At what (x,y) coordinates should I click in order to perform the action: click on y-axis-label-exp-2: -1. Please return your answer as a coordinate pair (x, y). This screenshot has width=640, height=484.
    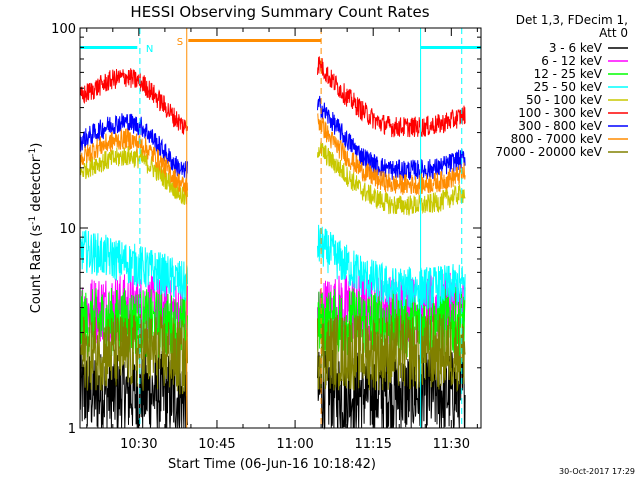
    Looking at the image, I should click on (33, 152).